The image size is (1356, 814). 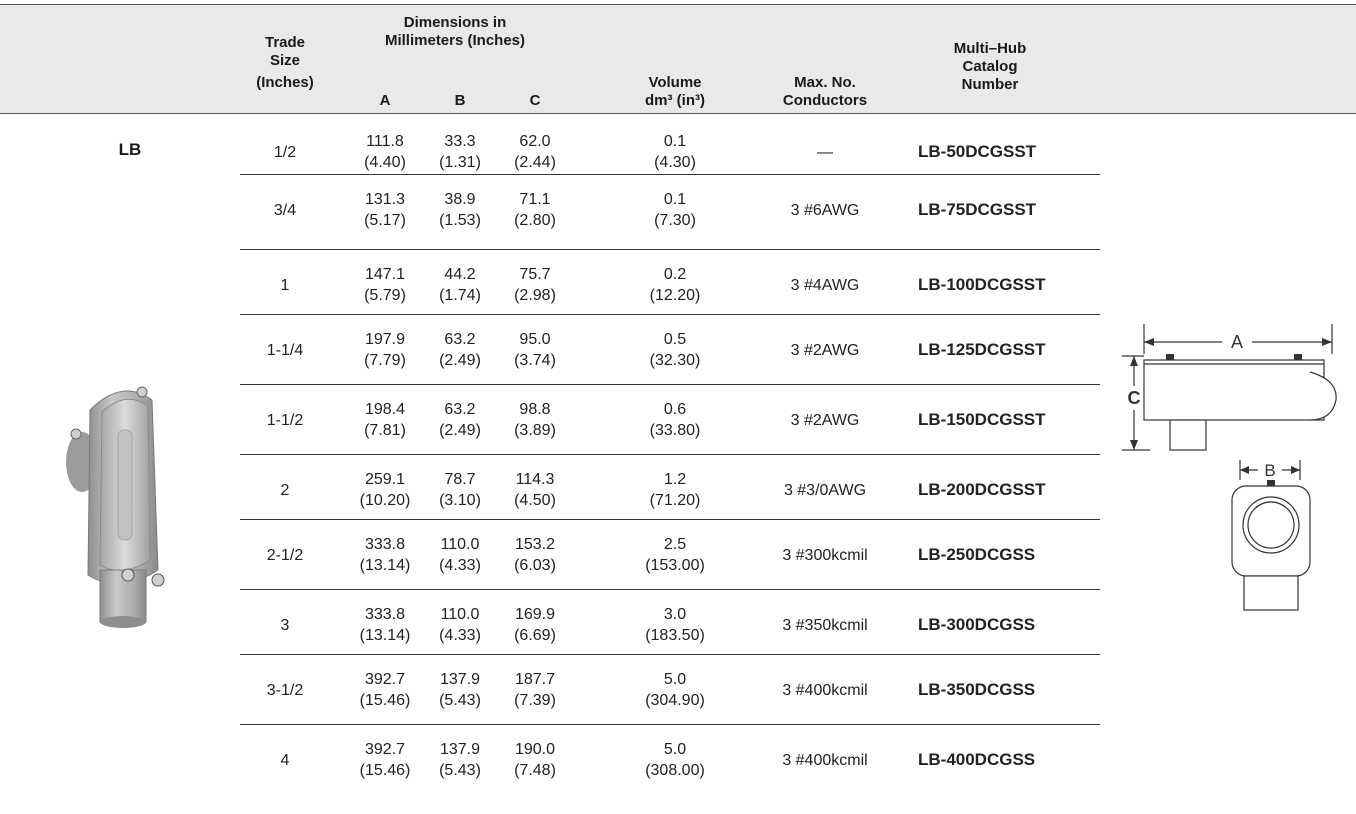 I want to click on dim-a-in-cell: (5.17), so click(x=385, y=220).